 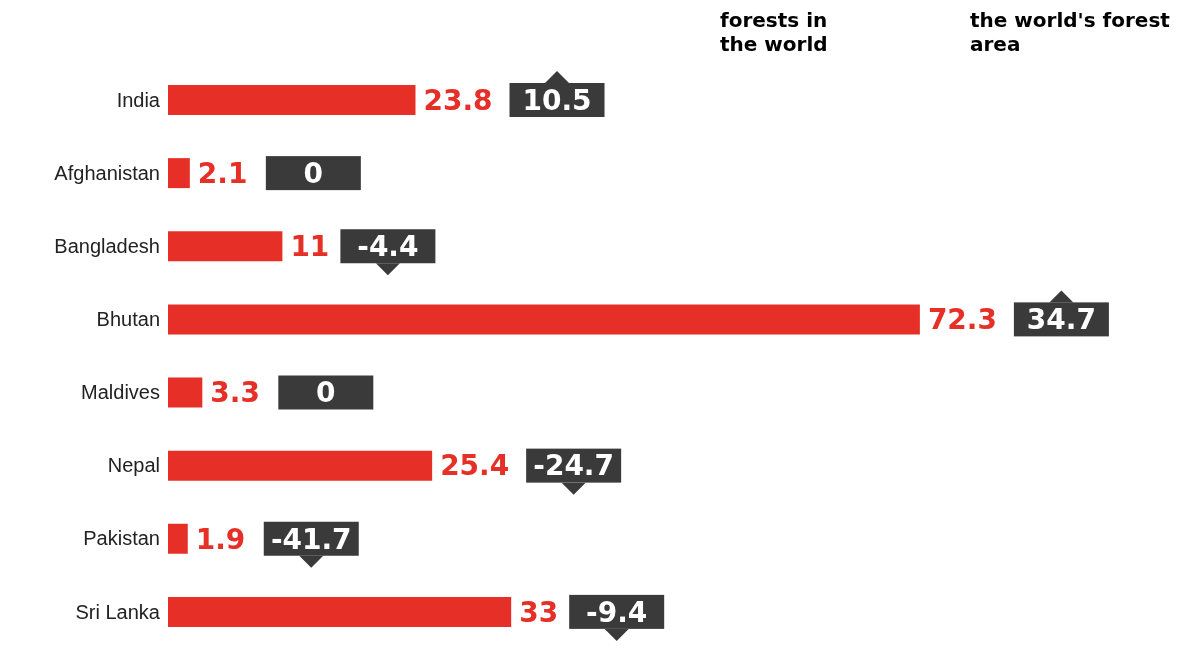 What do you see at coordinates (617, 612) in the screenshot?
I see `annotation: -9.4` at bounding box center [617, 612].